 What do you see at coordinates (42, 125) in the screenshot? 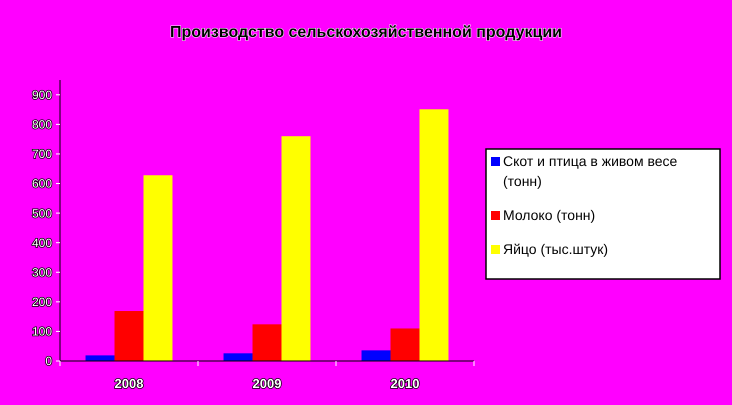
I see `y-tick-label: 800` at bounding box center [42, 125].